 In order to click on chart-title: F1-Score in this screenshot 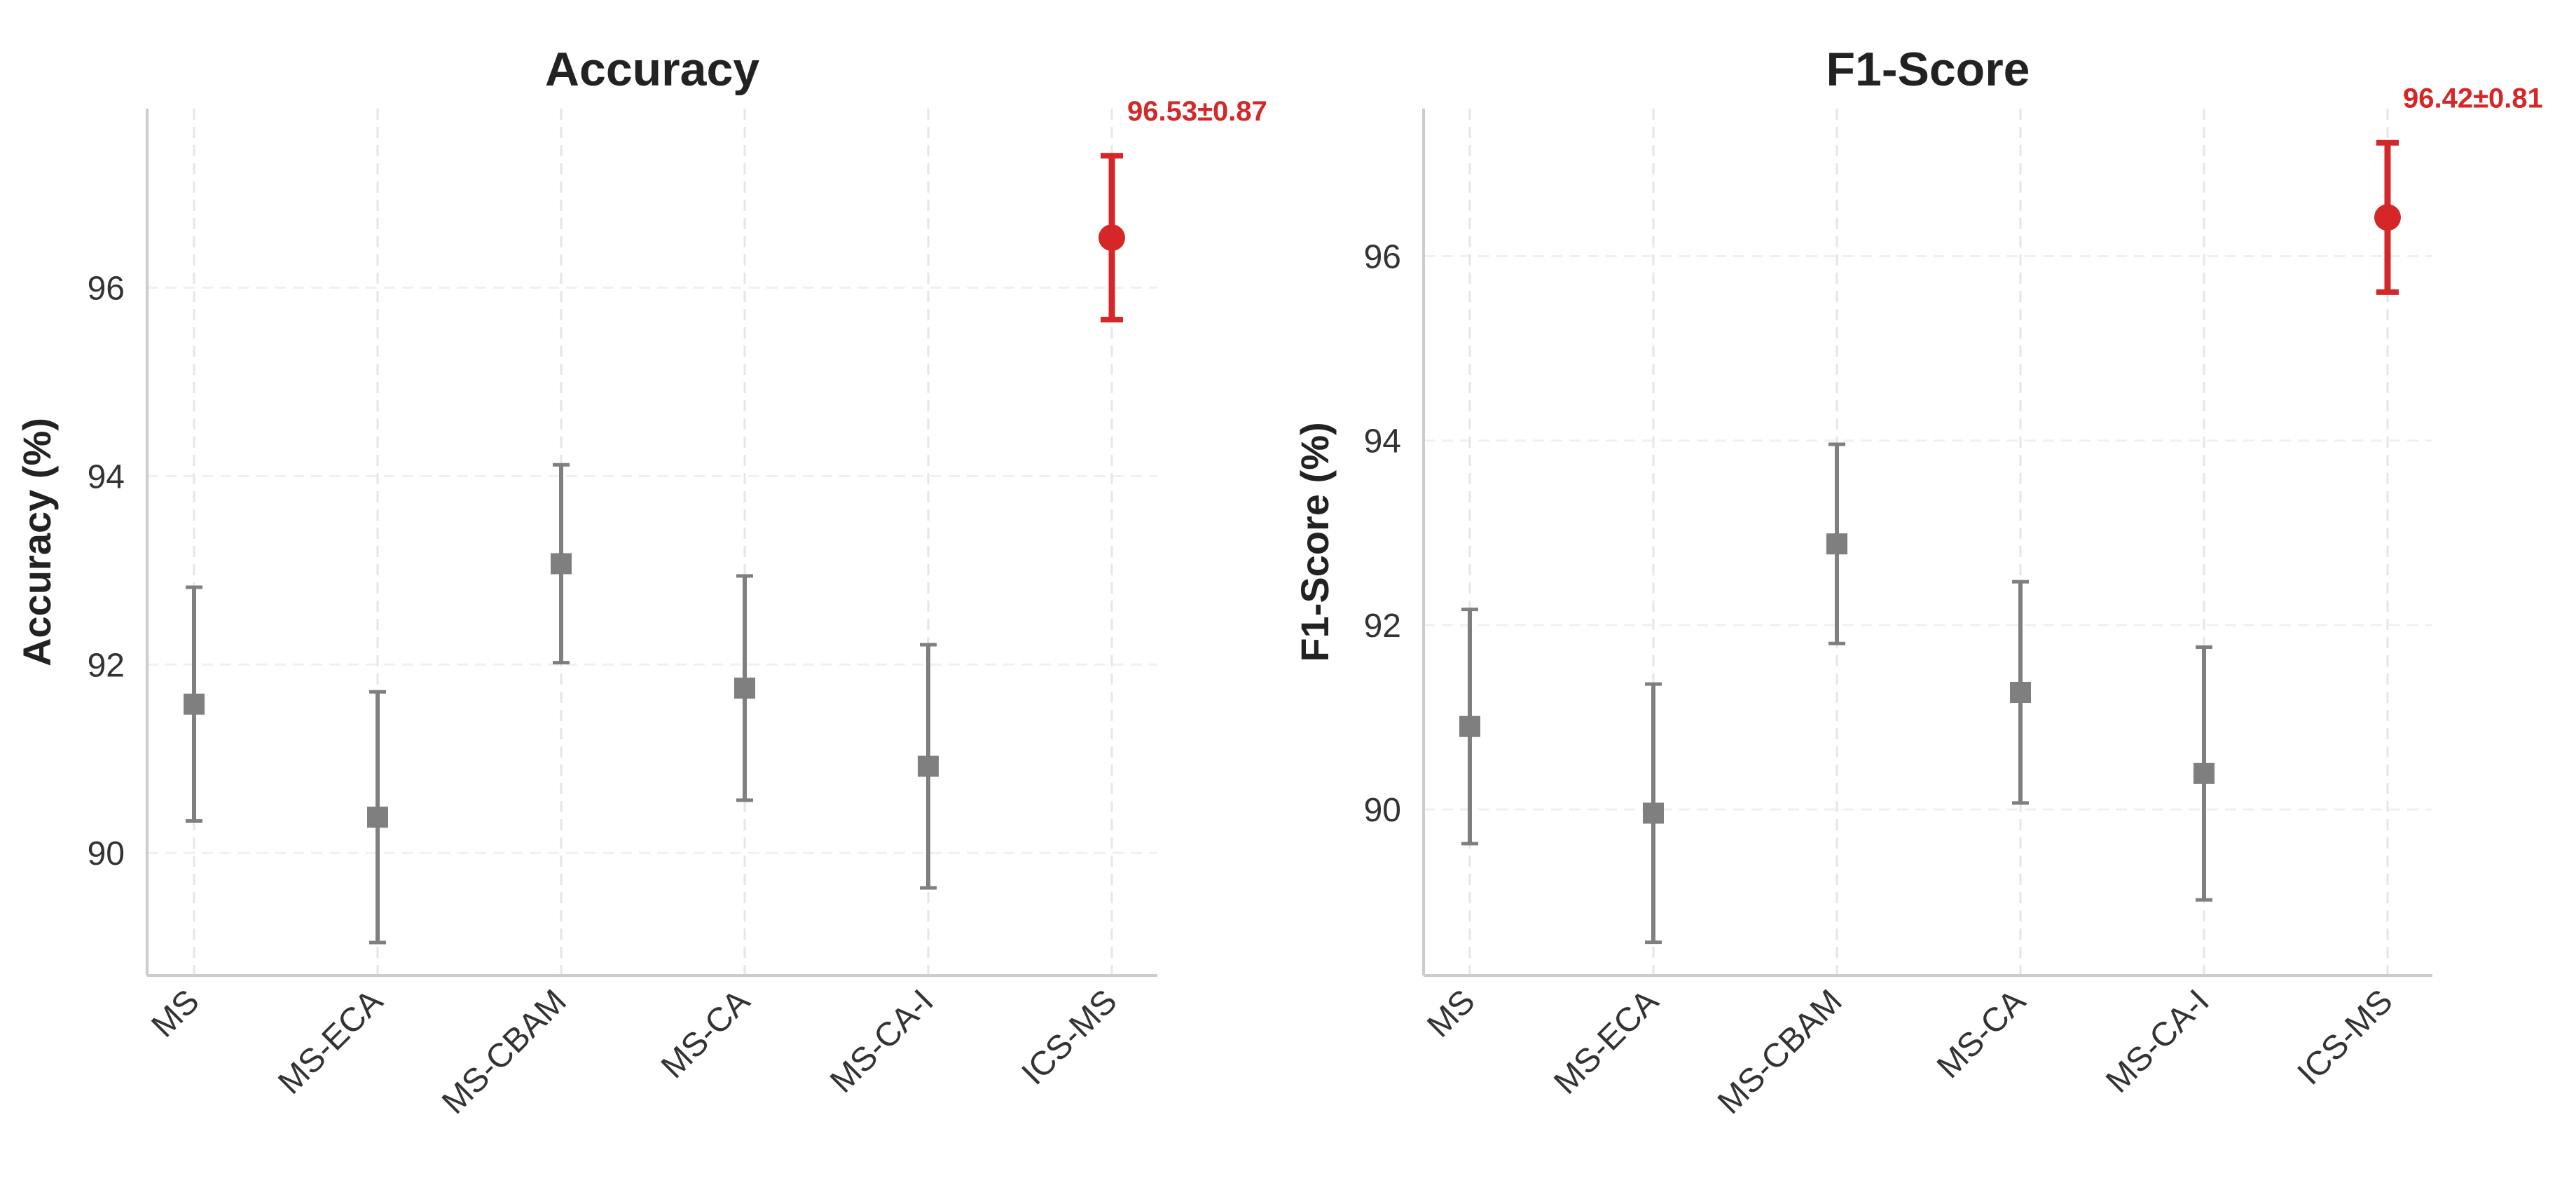, I will do `click(1928, 69)`.